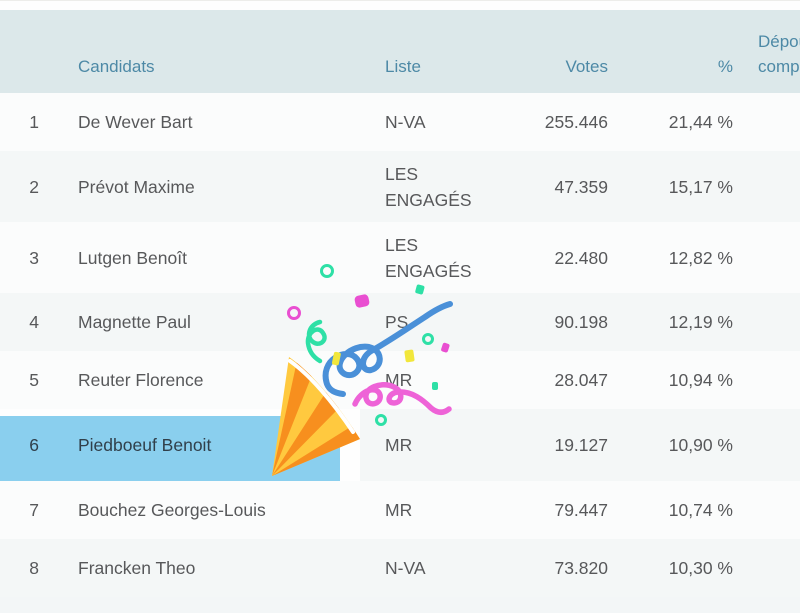  I want to click on rank-cell: 4, so click(28, 322).